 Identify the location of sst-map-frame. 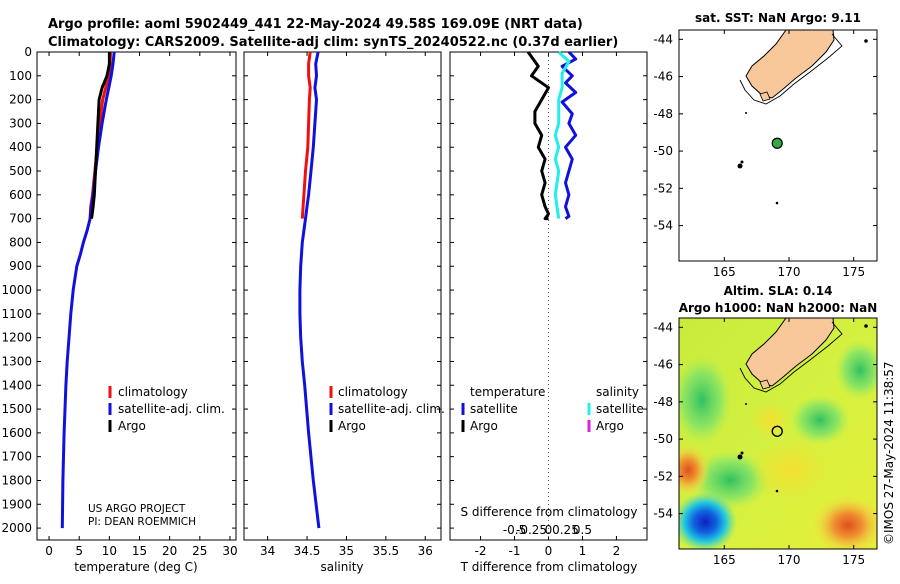
(778, 145).